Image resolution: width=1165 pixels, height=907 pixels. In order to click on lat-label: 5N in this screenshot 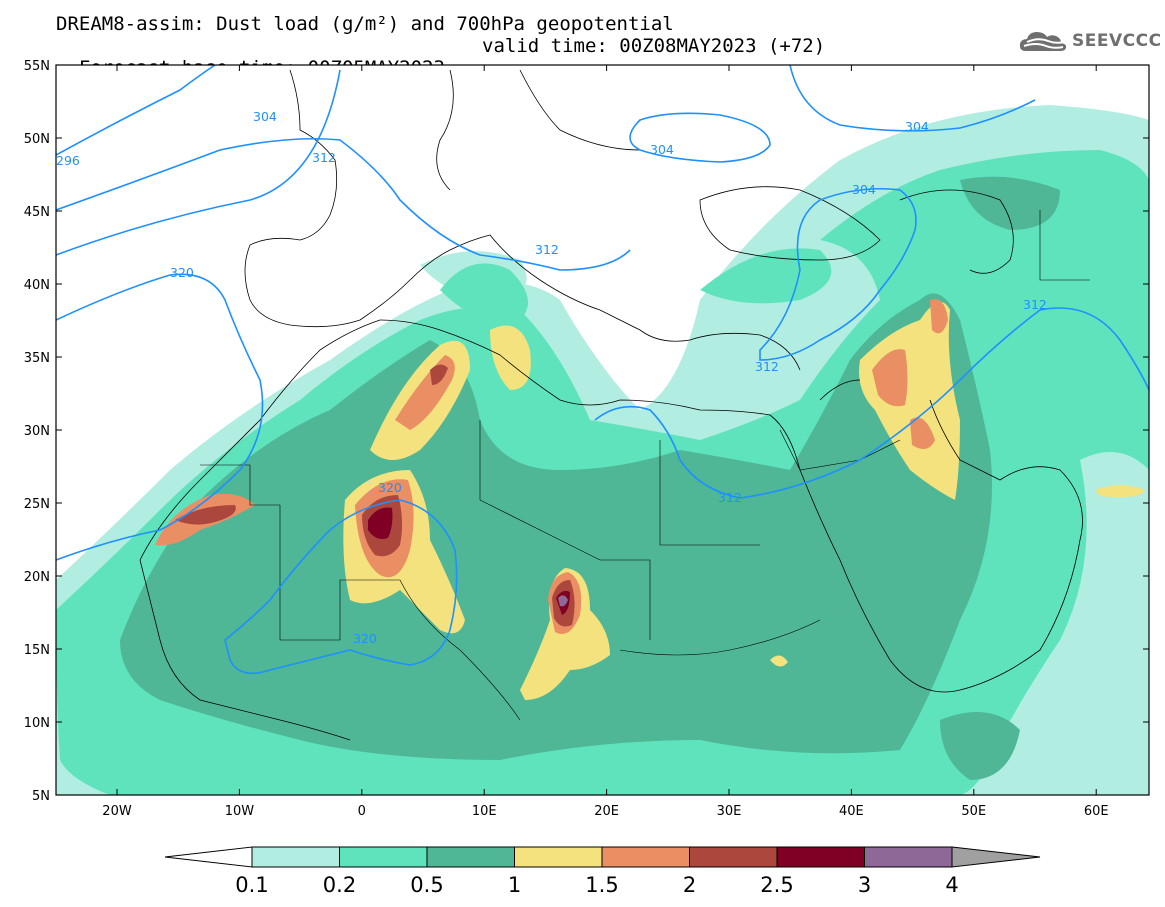, I will do `click(41, 796)`.